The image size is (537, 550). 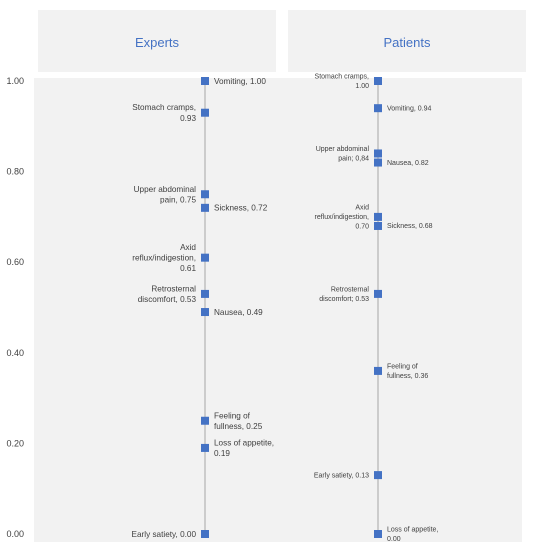 I want to click on data-label: Loss of appetite, 0.00, so click(x=412, y=535).